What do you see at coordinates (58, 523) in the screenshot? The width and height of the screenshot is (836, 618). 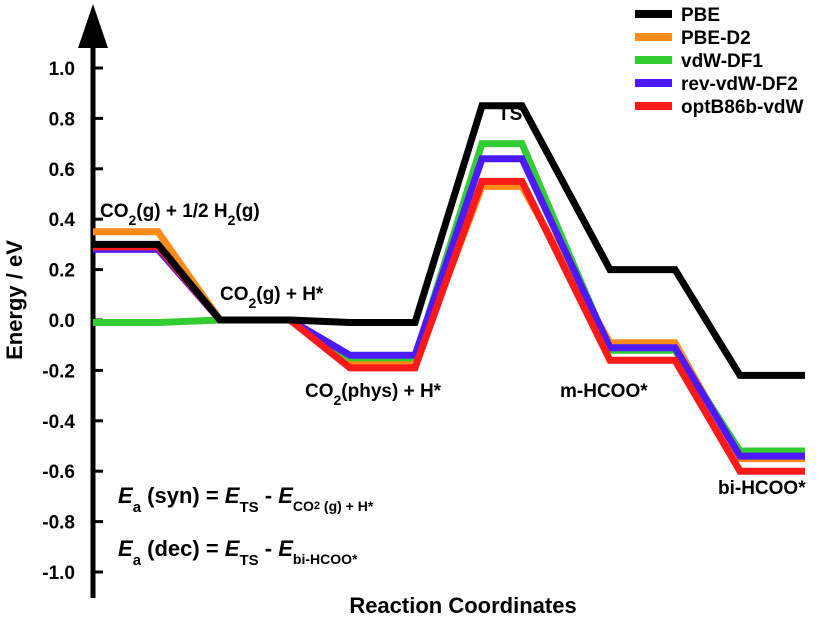 I see `y-tick-label: -0.8` at bounding box center [58, 523].